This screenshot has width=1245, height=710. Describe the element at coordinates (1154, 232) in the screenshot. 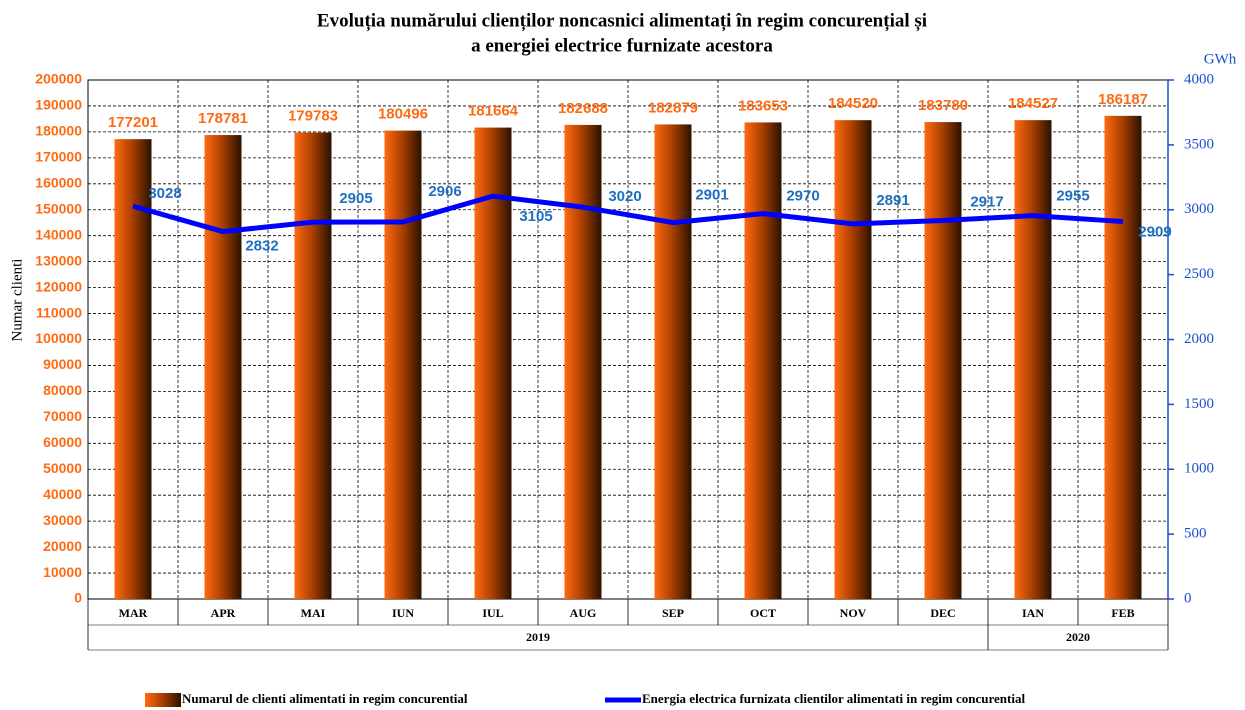

I see `line-value-label: 2909` at that location.